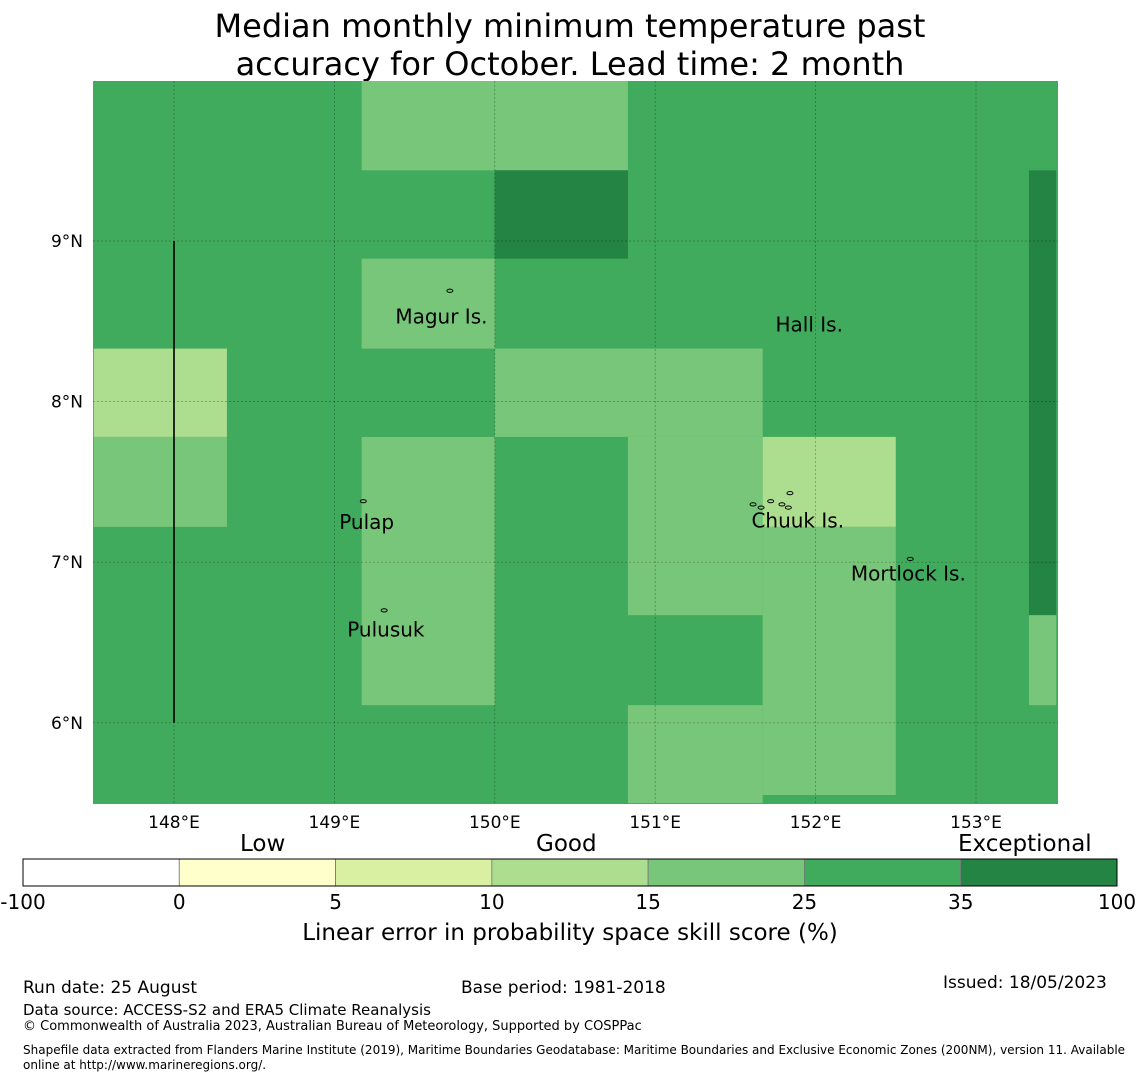 This screenshot has width=1140, height=1080. I want to click on colorbar-tick-label: 0, so click(179, 902).